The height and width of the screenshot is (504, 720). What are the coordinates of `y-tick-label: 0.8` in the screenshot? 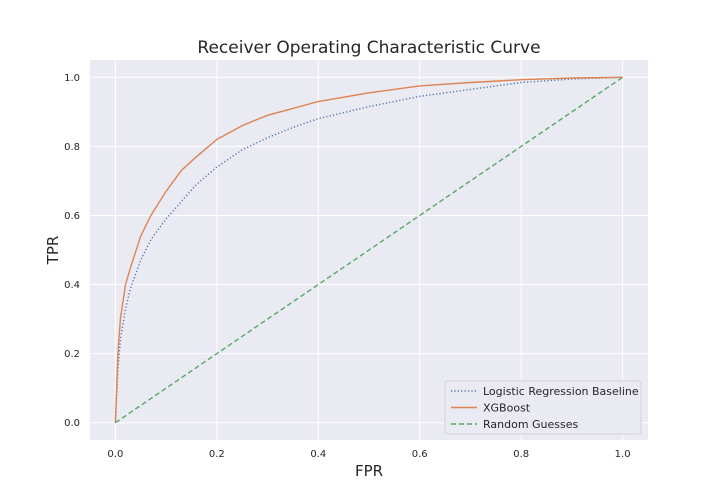 It's located at (72, 147).